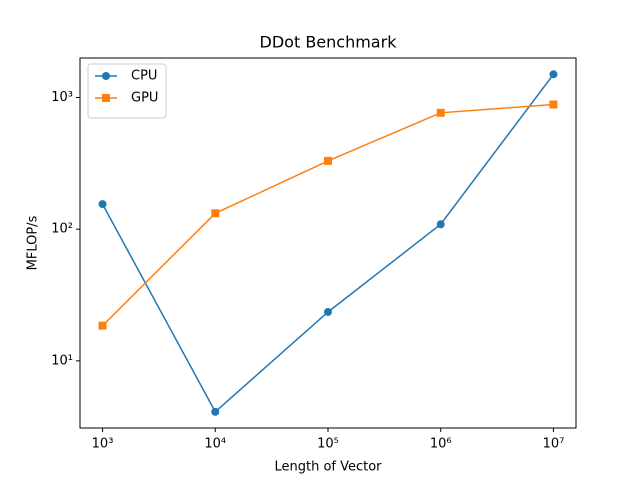  I want to click on x-tick-label: 10³, so click(103, 444).